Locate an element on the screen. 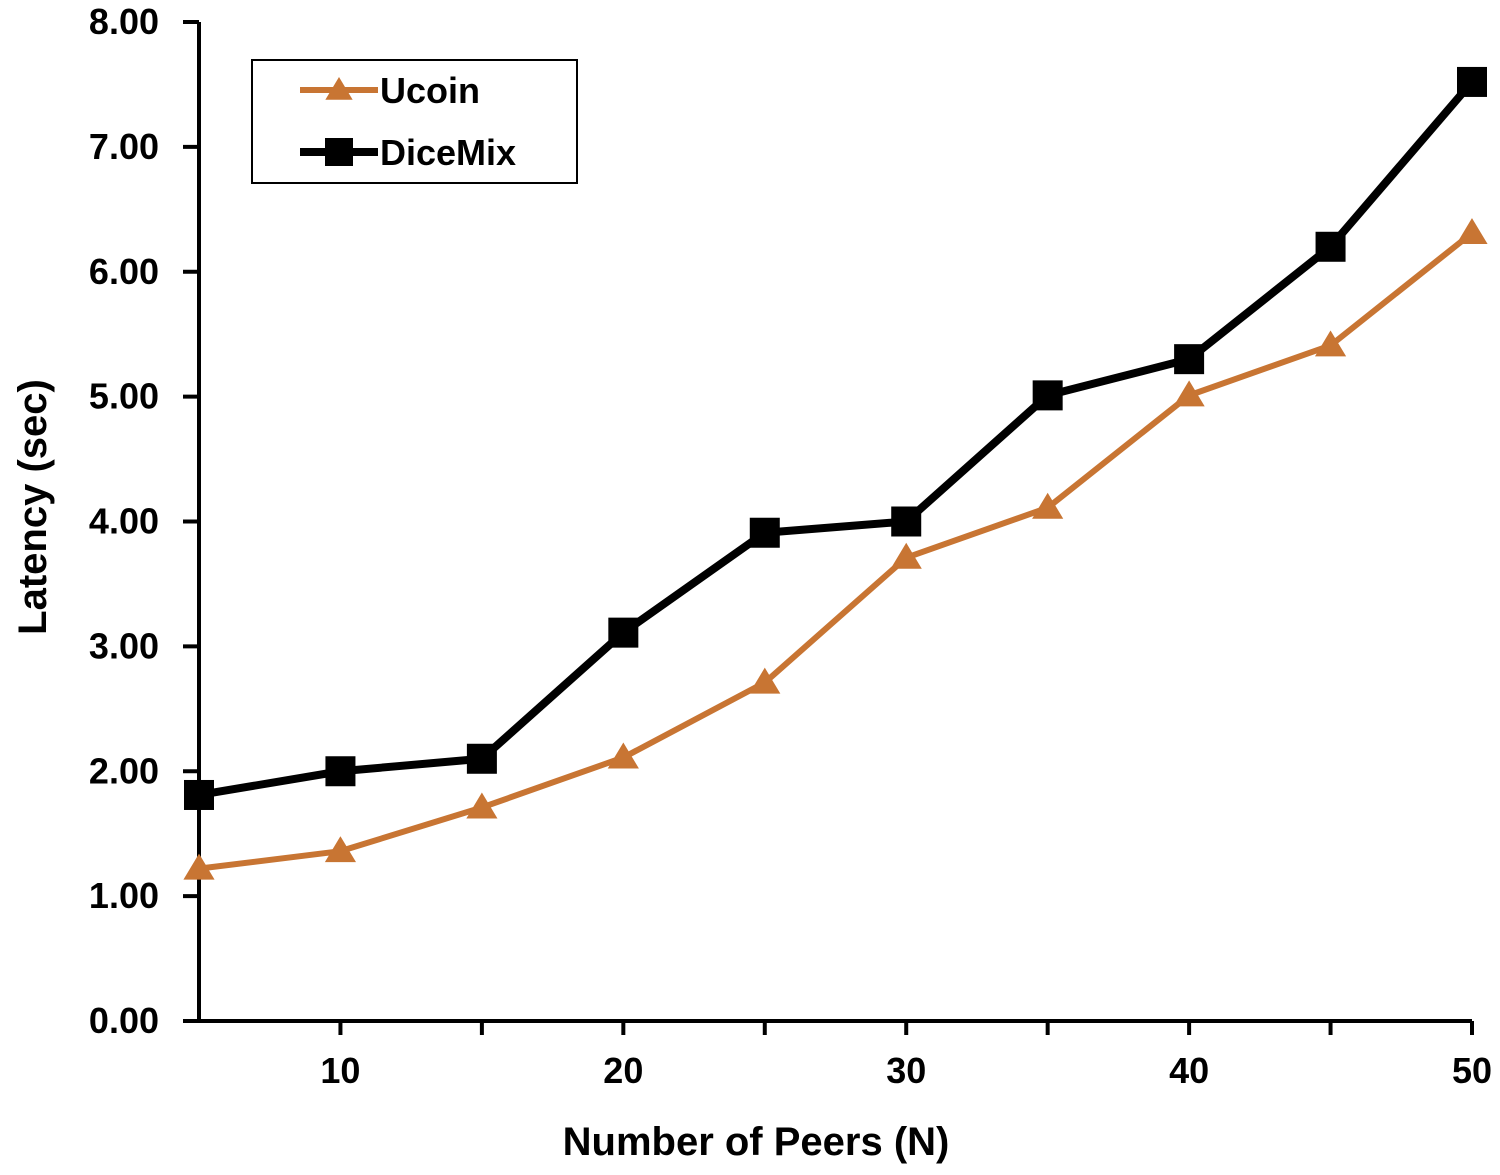 Image resolution: width=1500 pixels, height=1175 pixels. y-tick-label: 3.00 is located at coordinates (124, 645).